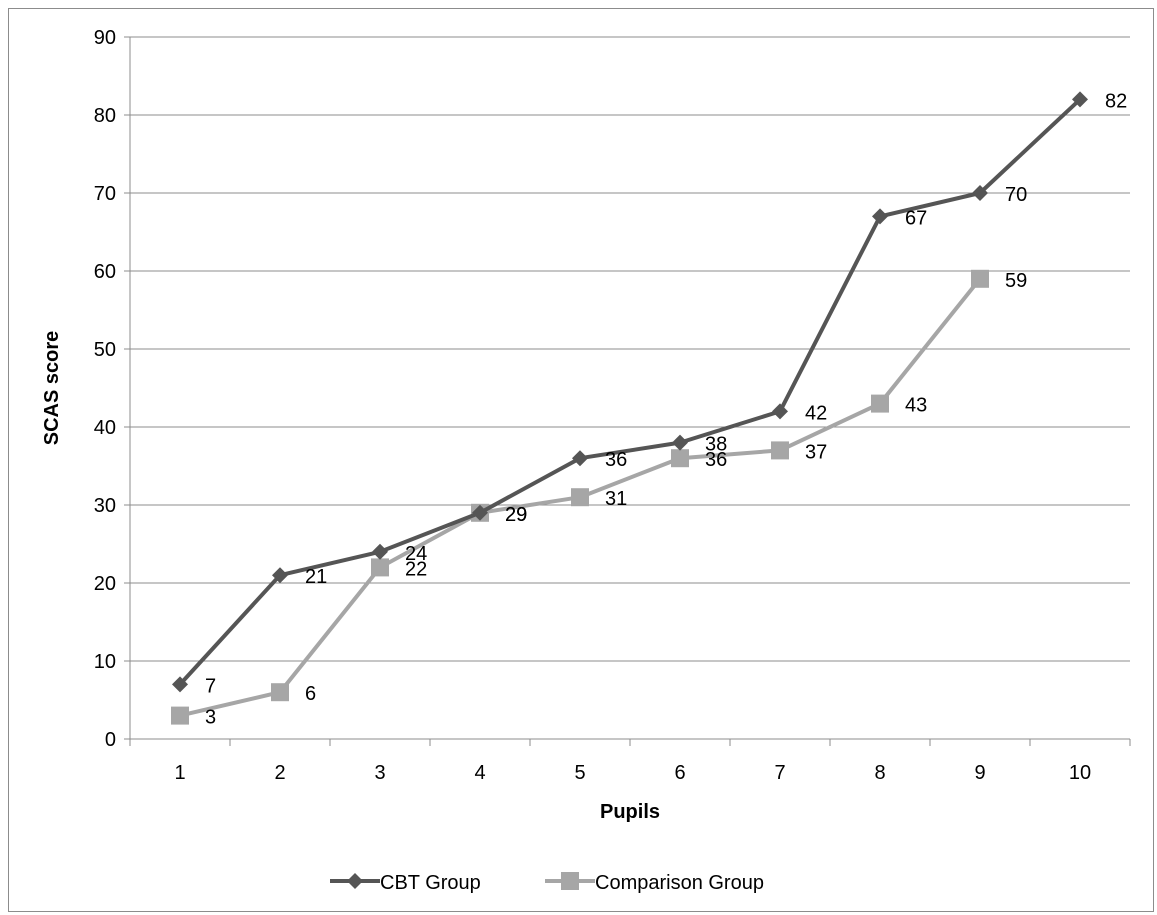  Describe the element at coordinates (105, 584) in the screenshot. I see `y-tick-label: 20` at that location.